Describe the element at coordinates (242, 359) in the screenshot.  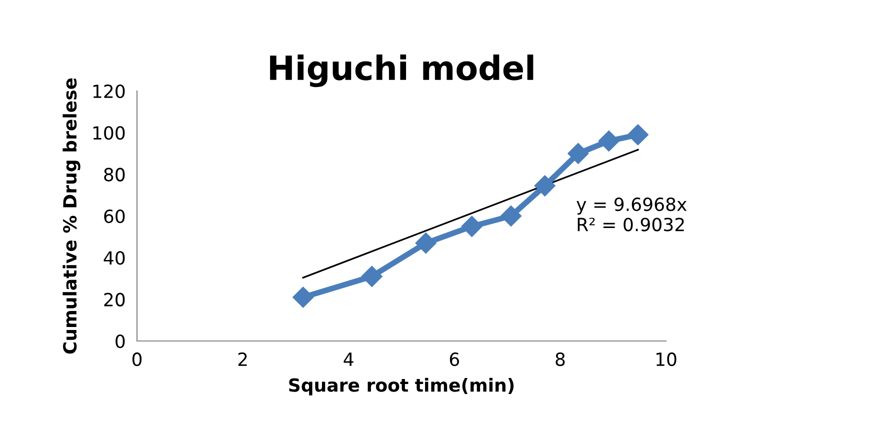
I see `x-tick-label: 2` at that location.